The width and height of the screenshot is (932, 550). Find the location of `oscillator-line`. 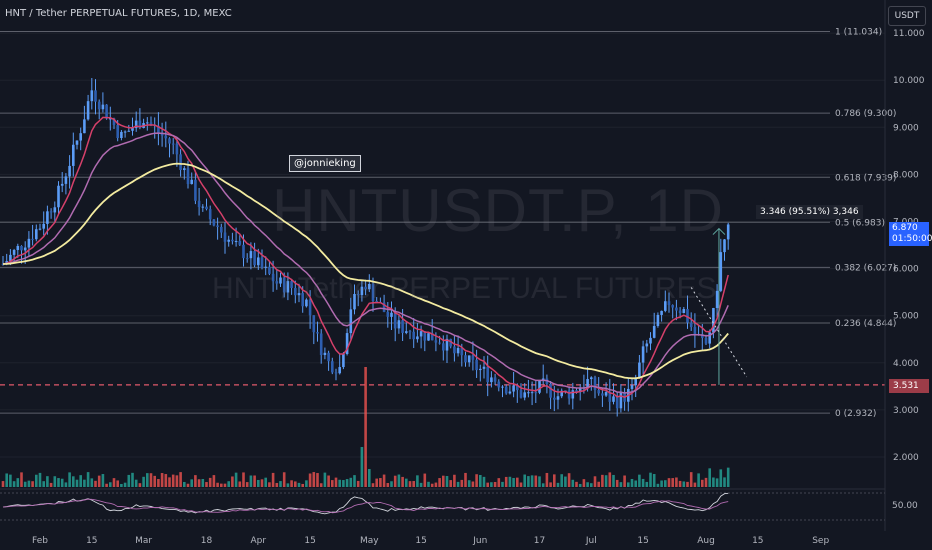

oscillator-line is located at coordinates (365, 503).